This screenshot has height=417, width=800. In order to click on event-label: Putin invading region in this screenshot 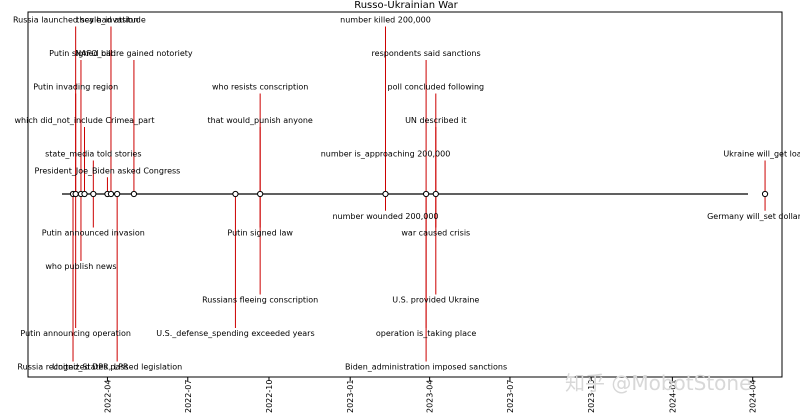, I will do `click(75, 87)`.